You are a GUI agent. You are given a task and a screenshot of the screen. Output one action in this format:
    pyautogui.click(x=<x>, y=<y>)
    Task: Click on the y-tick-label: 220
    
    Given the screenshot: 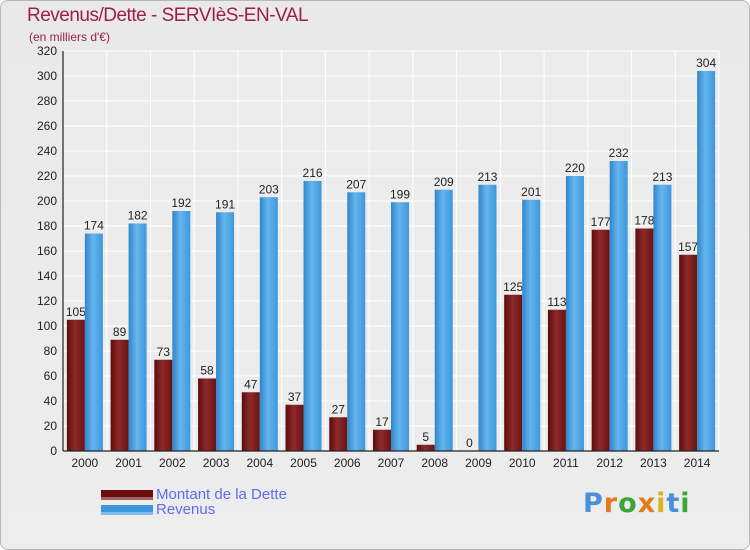 What is the action you would take?
    pyautogui.click(x=47, y=176)
    